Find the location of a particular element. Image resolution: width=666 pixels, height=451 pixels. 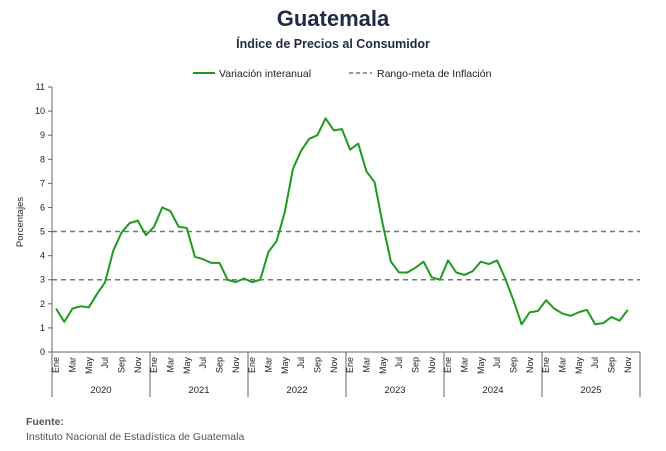

grid-layer is located at coordinates (346, 255).